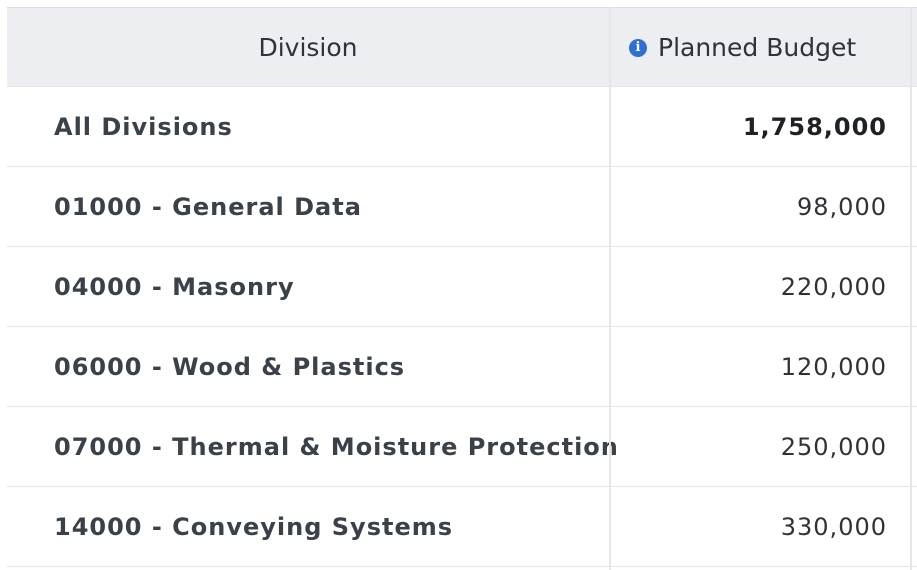 The width and height of the screenshot is (917, 570). What do you see at coordinates (462, 126) in the screenshot?
I see `table-row: All Divisions 1,758,000` at bounding box center [462, 126].